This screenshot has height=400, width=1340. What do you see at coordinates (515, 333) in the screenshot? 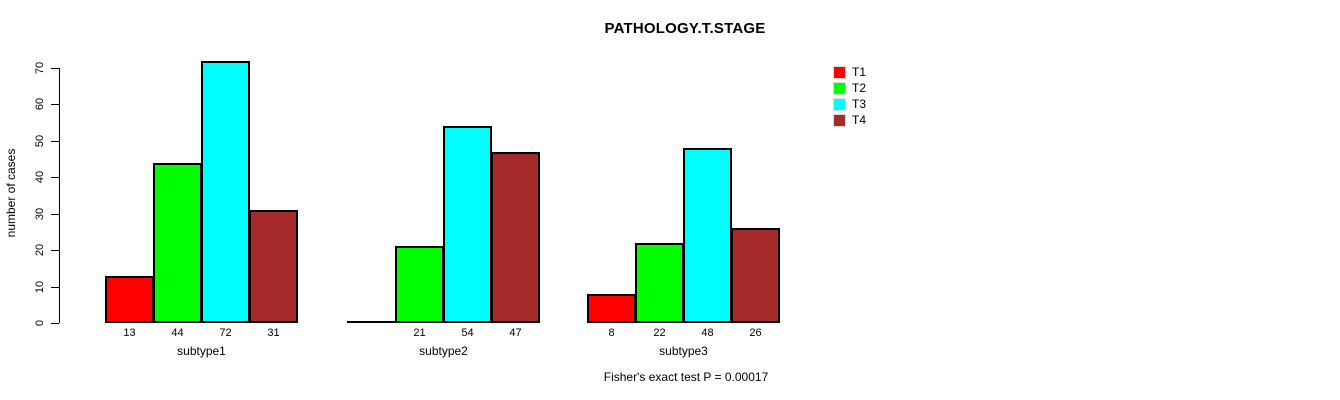
I see `bar-value-label: 47` at bounding box center [515, 333].